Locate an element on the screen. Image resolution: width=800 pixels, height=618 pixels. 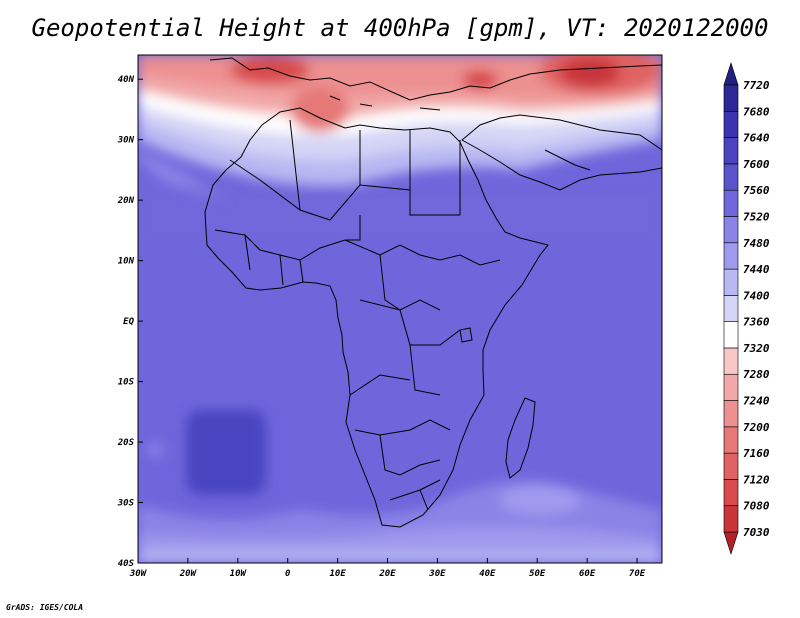
latitude-axis: 40N 30N 20N 10N EQ 10S 20S 30S 40S is located at coordinates (130, 322).